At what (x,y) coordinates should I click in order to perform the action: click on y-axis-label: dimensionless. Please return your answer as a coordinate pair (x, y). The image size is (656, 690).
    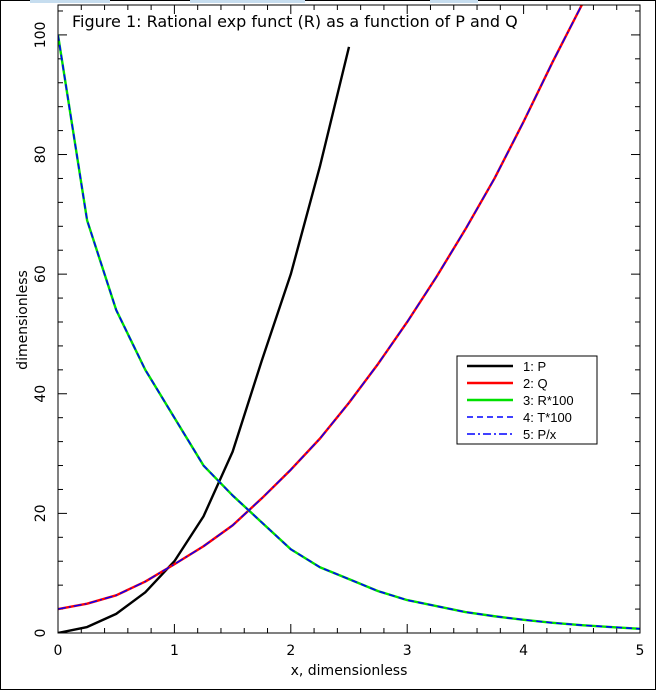
    Looking at the image, I should click on (23, 320).